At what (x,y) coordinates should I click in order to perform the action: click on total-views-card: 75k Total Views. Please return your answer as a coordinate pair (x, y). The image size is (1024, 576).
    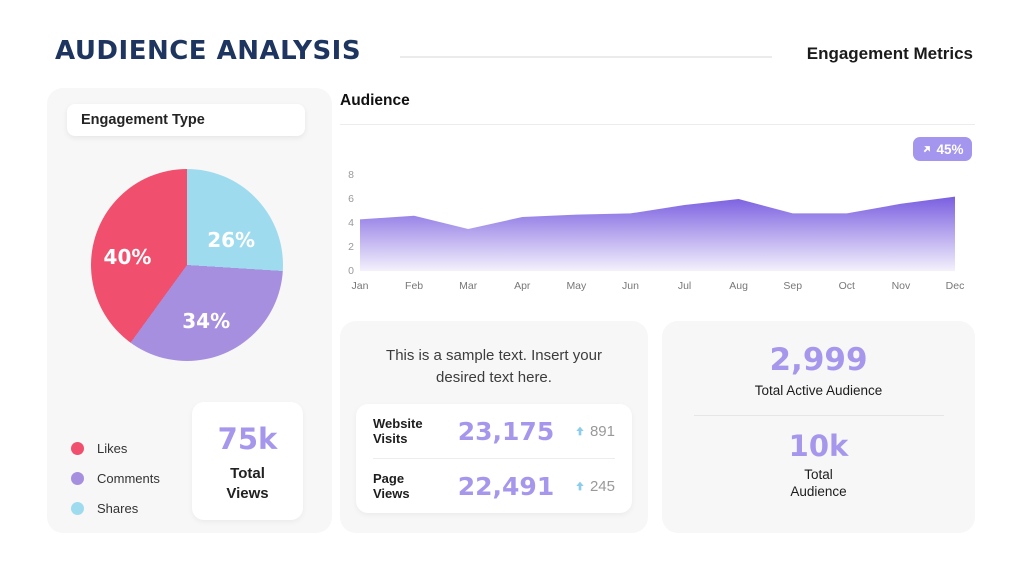
    Looking at the image, I should click on (247, 461).